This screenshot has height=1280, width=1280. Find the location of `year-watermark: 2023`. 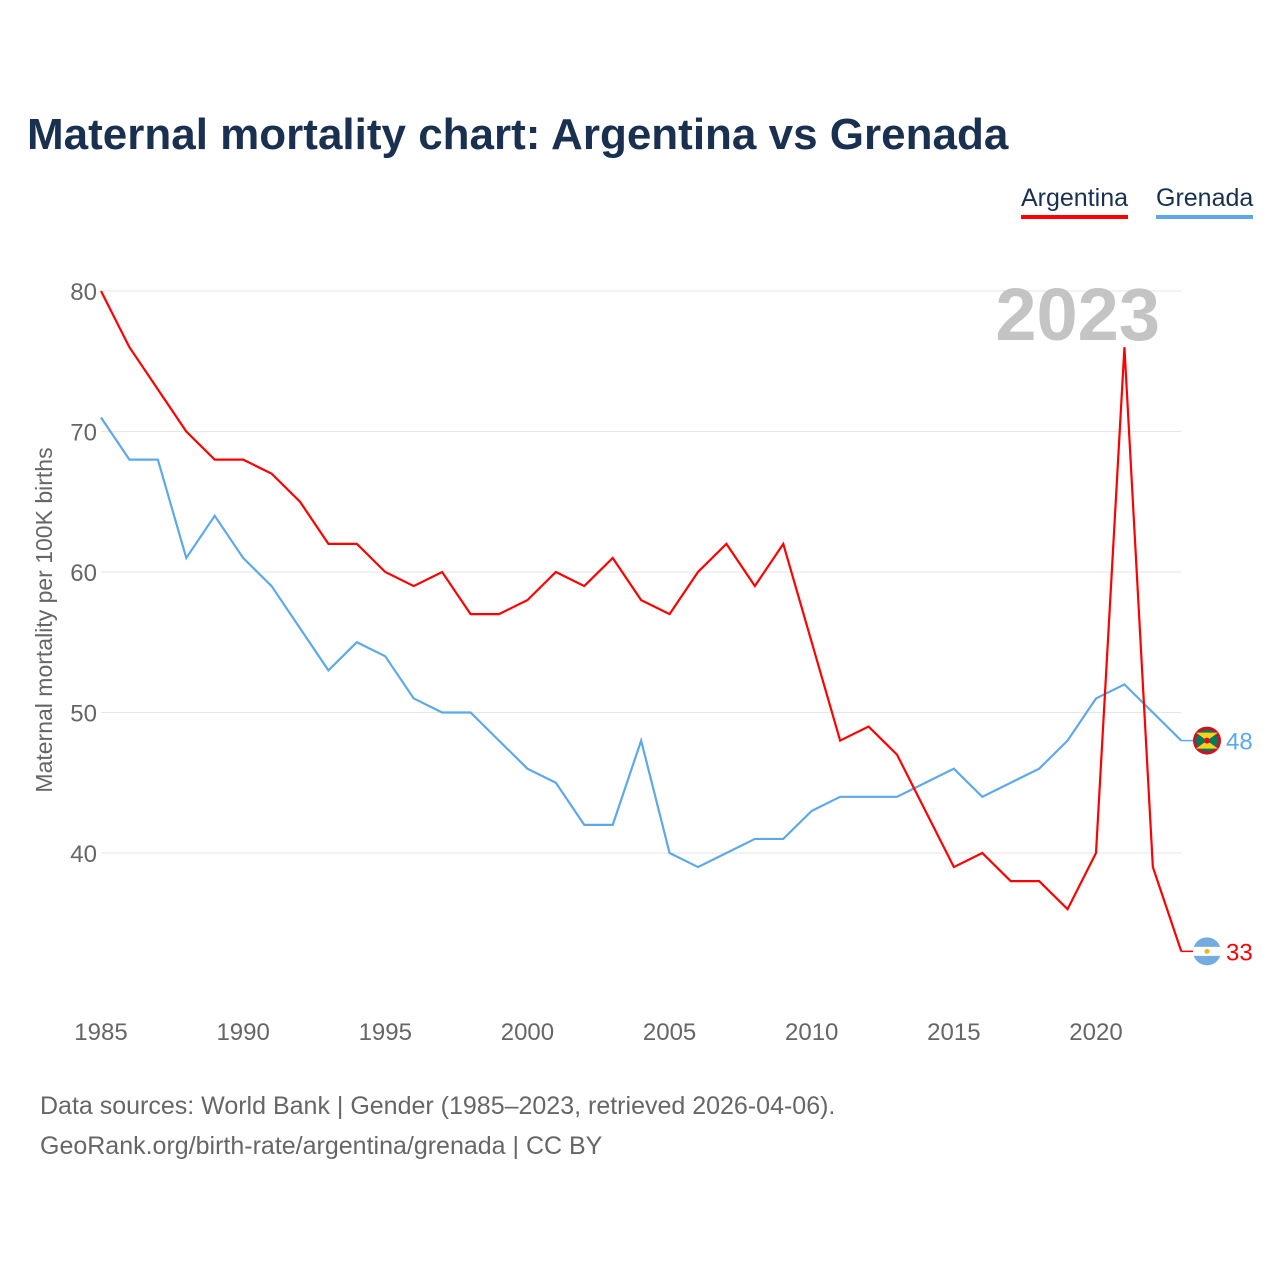

year-watermark: 2023 is located at coordinates (1077, 314).